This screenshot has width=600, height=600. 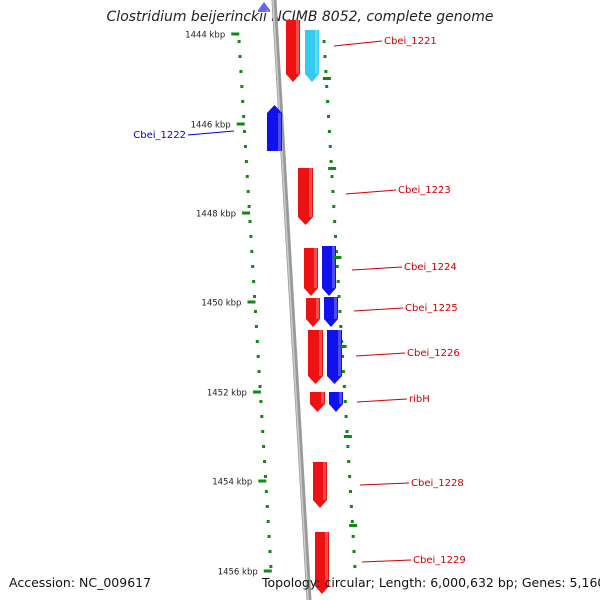 I want to click on kbp-tick-label: 1454 kbp, so click(x=232, y=483).